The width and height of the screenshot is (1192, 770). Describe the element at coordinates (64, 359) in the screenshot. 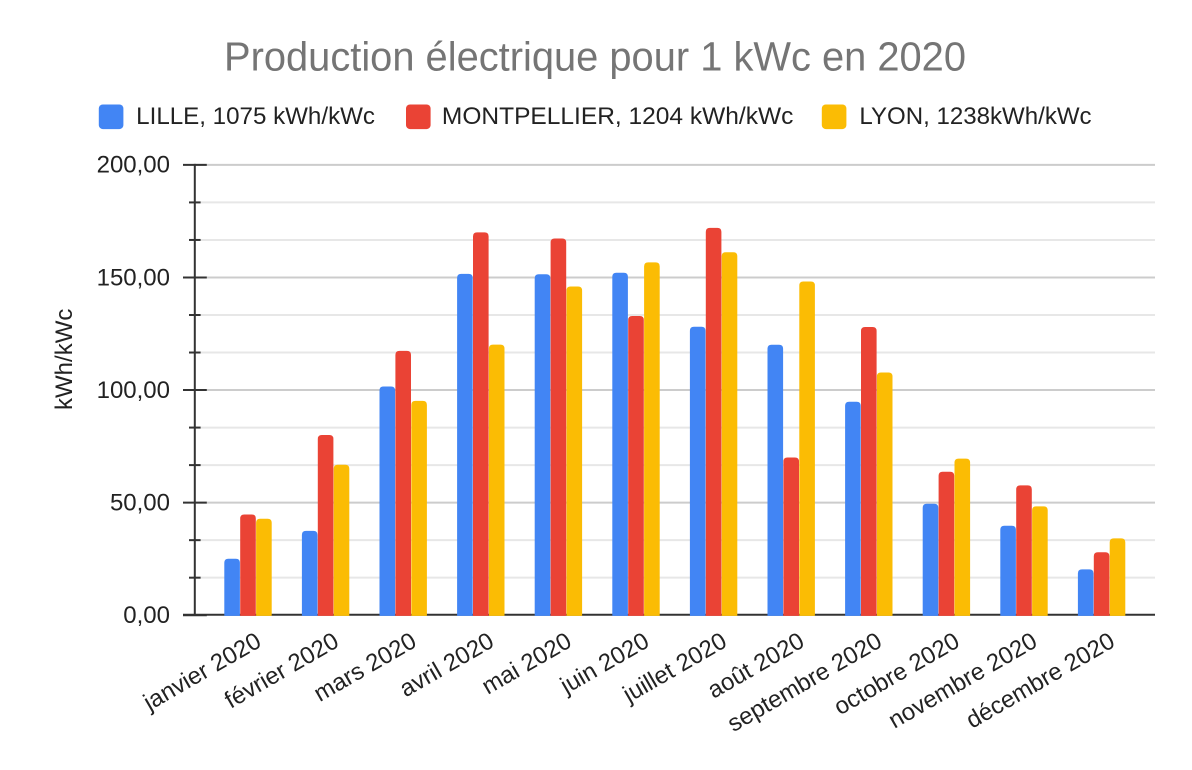

I see `svg-text: kWh/kWc` at that location.